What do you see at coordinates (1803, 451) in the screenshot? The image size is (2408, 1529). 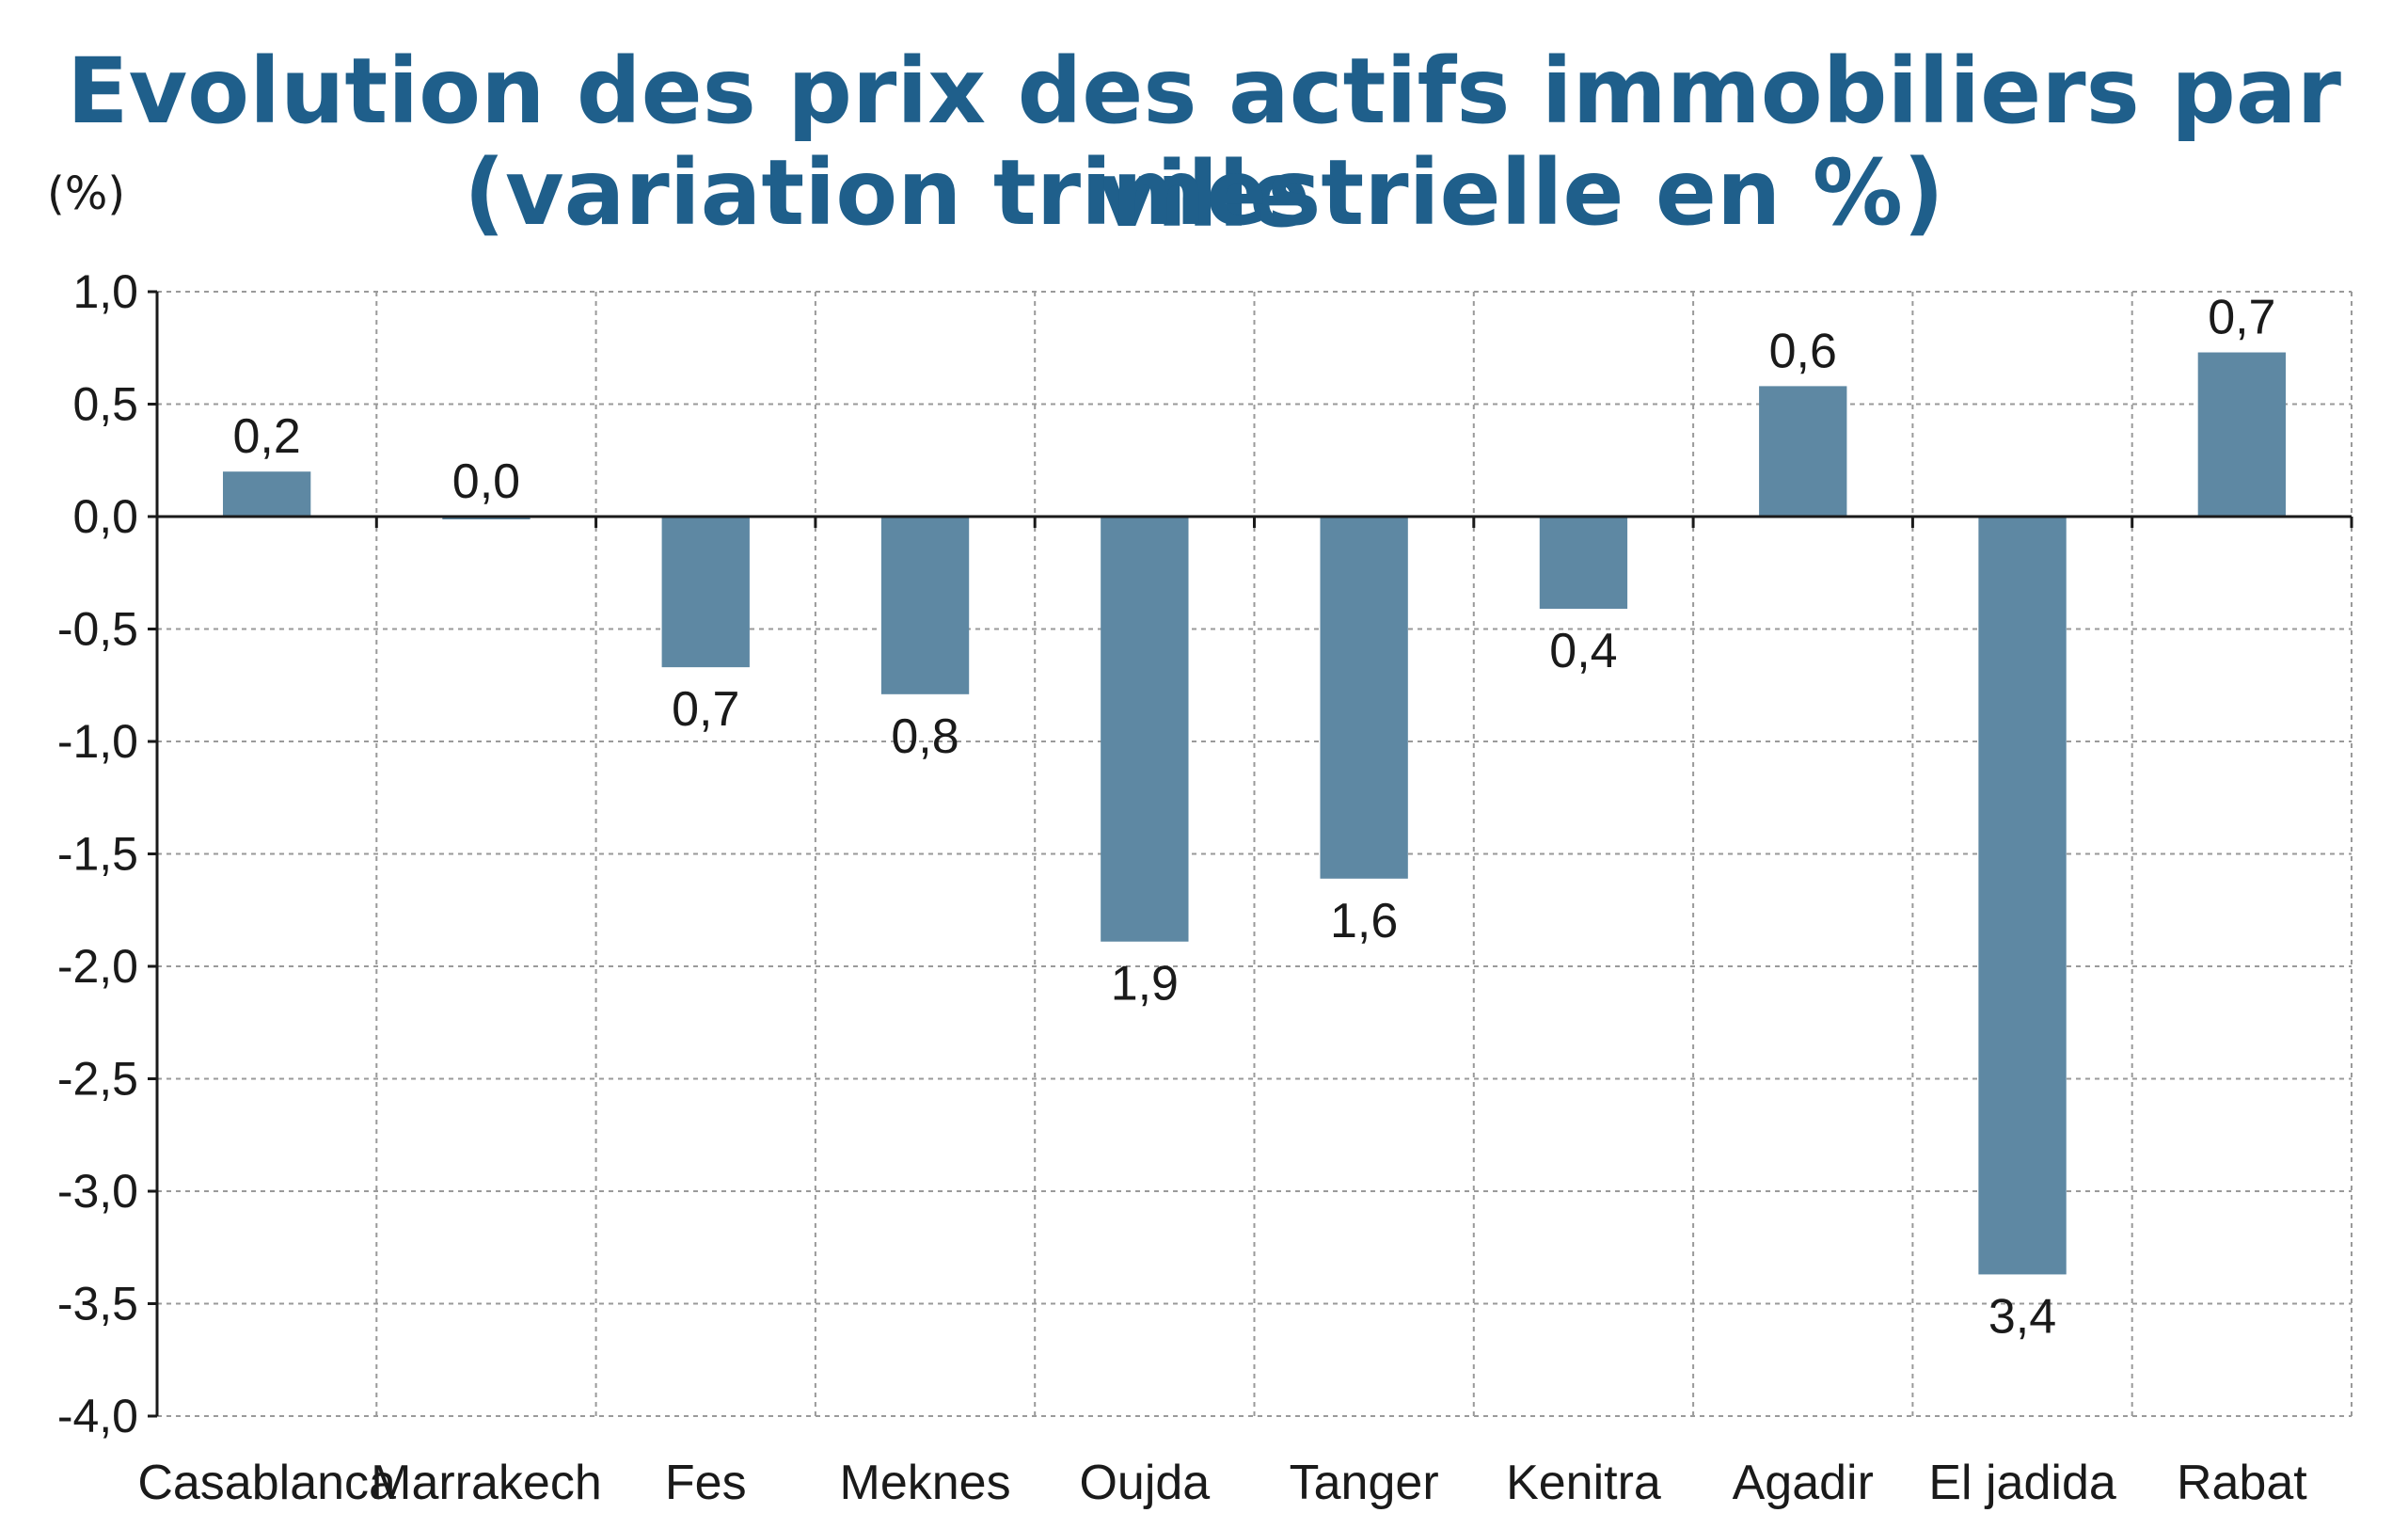 I see `bar-agadir` at bounding box center [1803, 451].